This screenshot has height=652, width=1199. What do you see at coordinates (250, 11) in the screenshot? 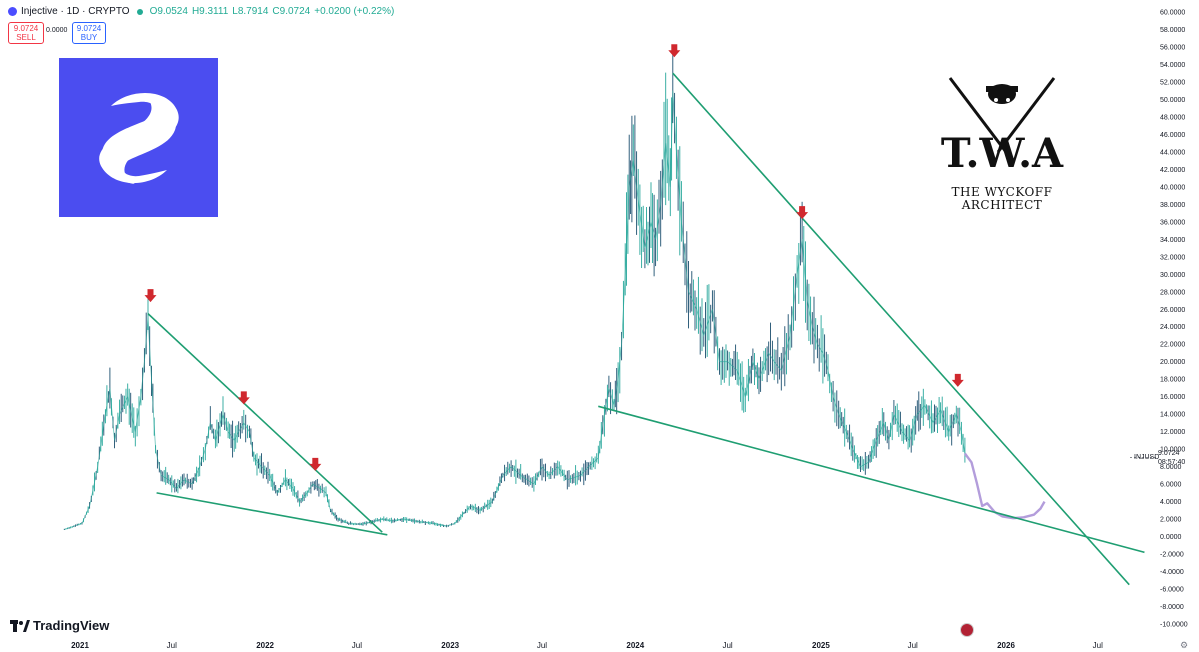
I see `ohlc-low: L8.7914` at bounding box center [250, 11].